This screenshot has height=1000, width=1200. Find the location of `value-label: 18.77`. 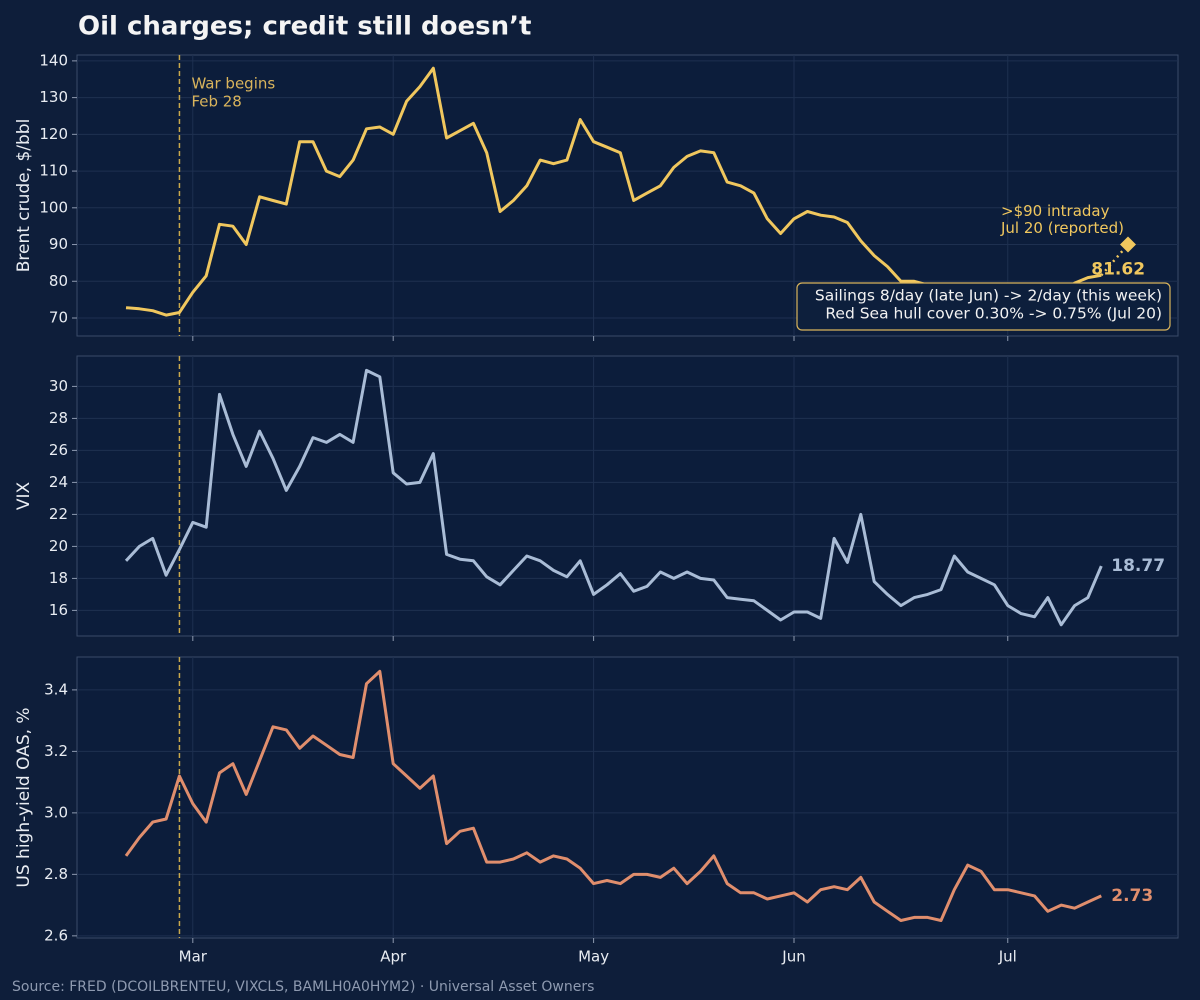

value-label: 18.77 is located at coordinates (1138, 566).